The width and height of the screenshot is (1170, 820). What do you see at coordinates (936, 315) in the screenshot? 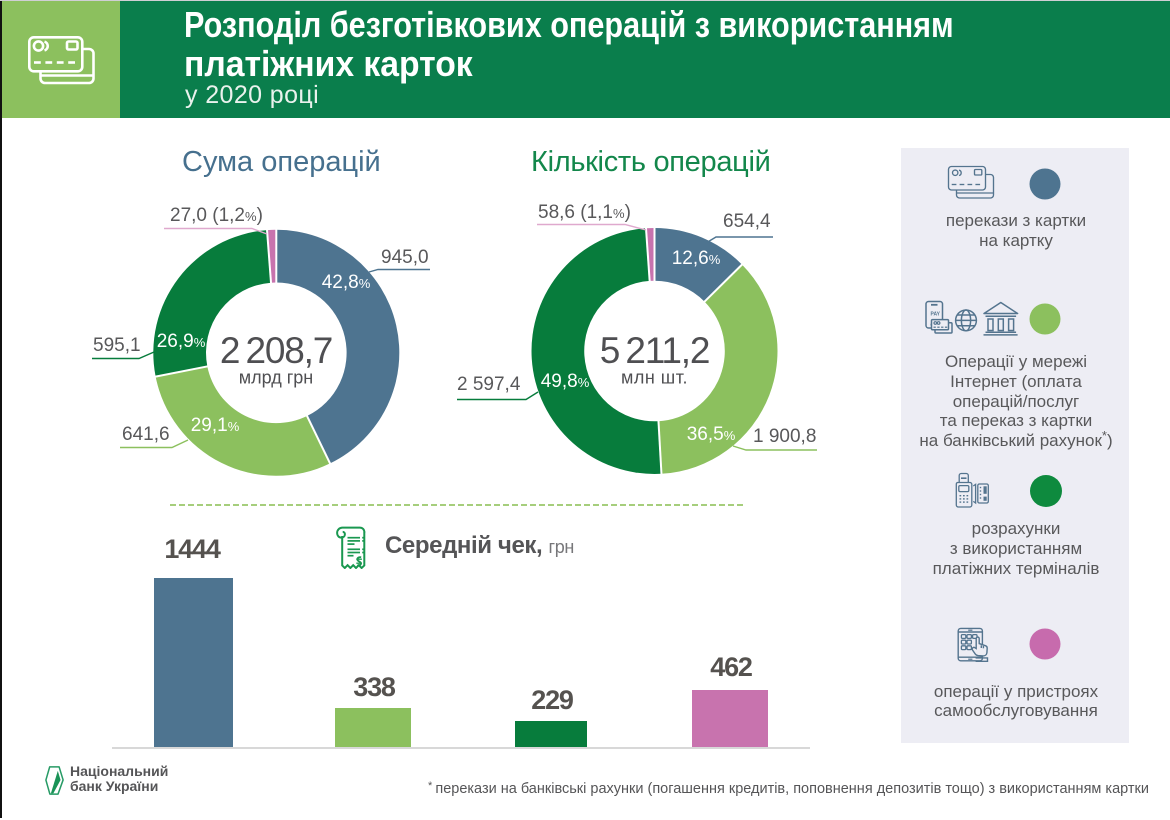
I see `svg-text: PAY` at bounding box center [936, 315].